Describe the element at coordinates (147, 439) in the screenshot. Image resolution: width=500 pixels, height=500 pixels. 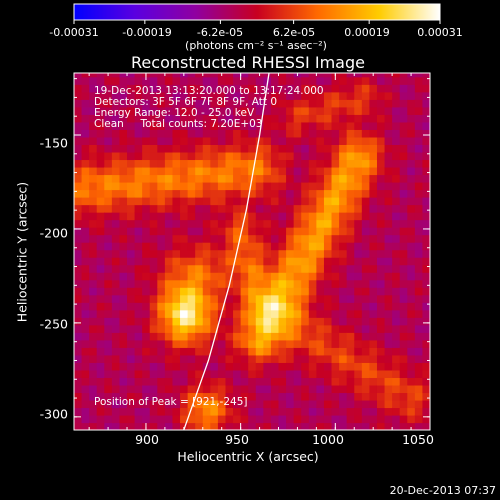
I see `x-tick-label: 900` at that location.